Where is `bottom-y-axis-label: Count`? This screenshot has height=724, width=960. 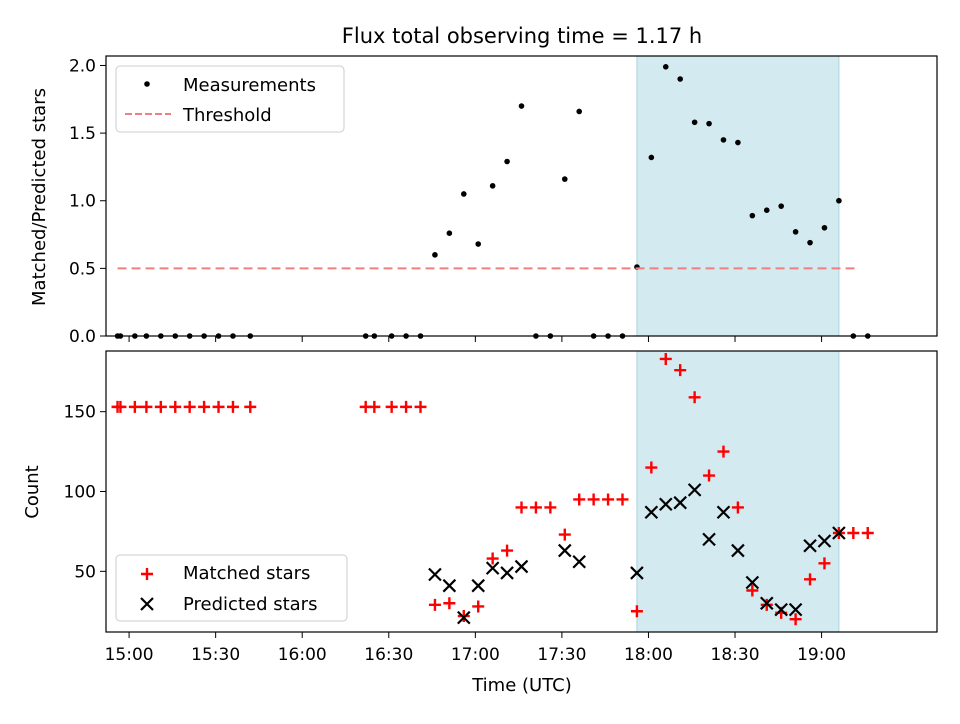
bottom-y-axis-label: Count is located at coordinates (32, 491).